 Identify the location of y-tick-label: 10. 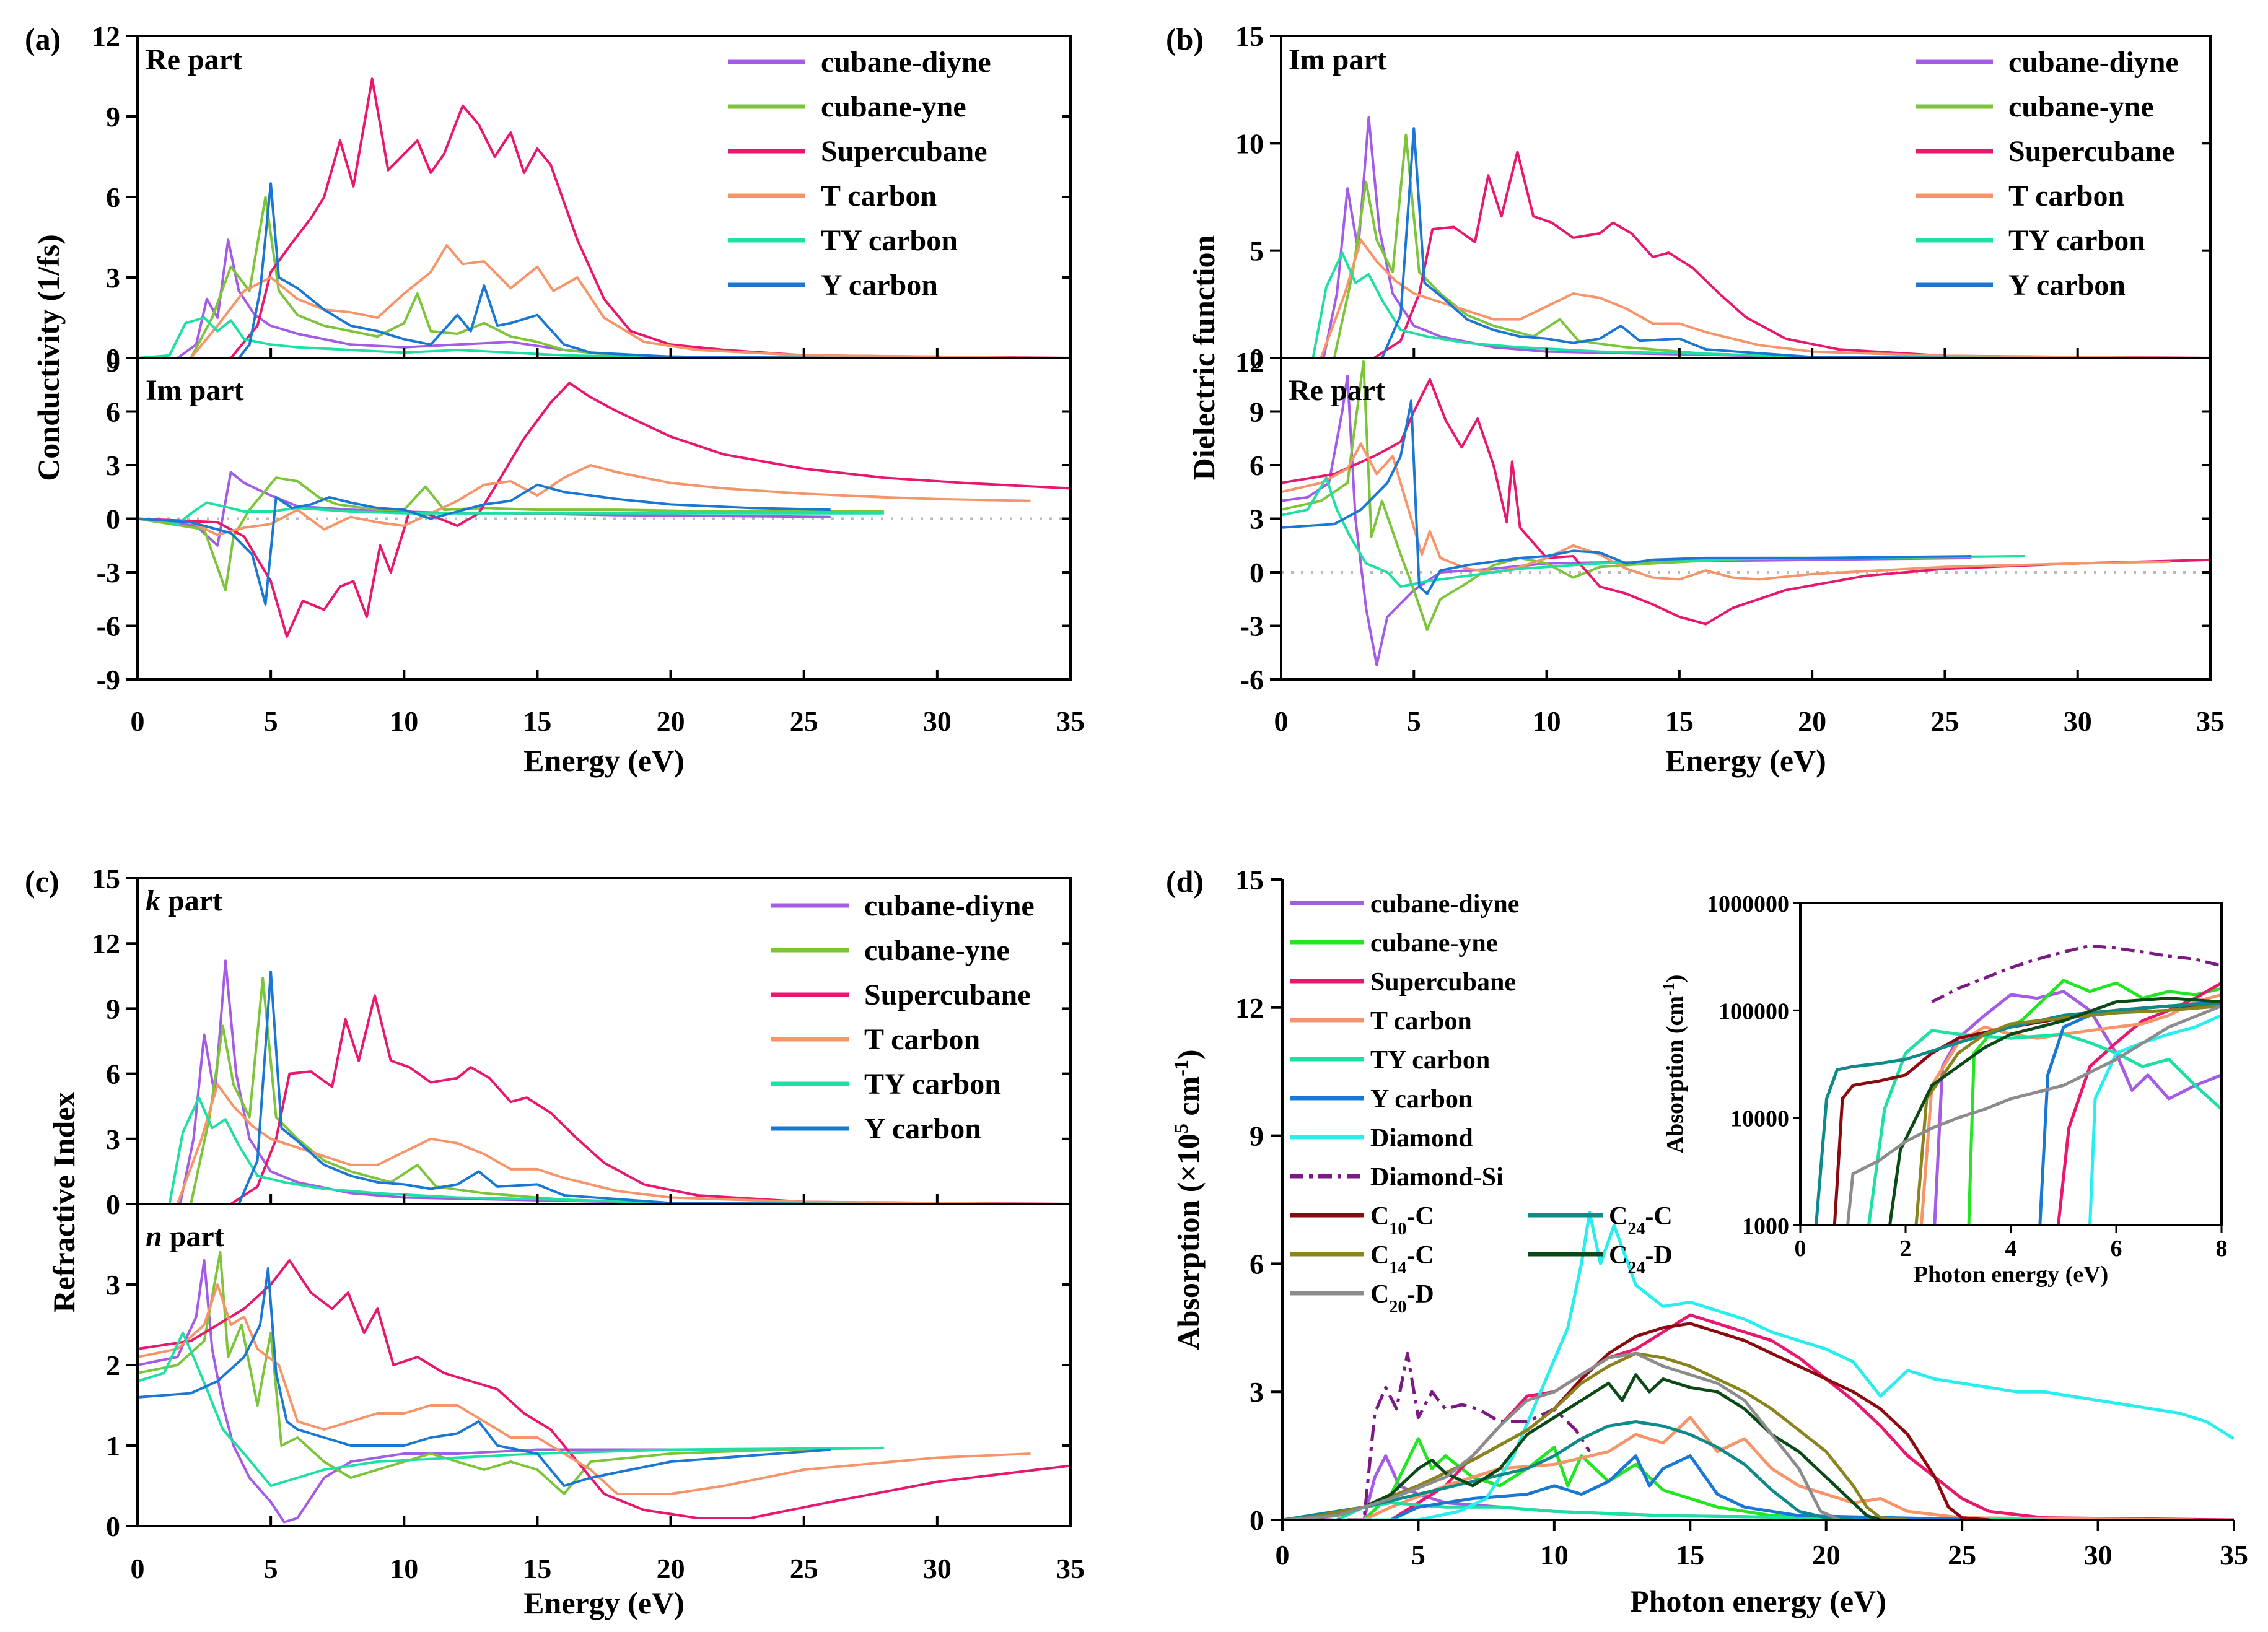
(1249, 143).